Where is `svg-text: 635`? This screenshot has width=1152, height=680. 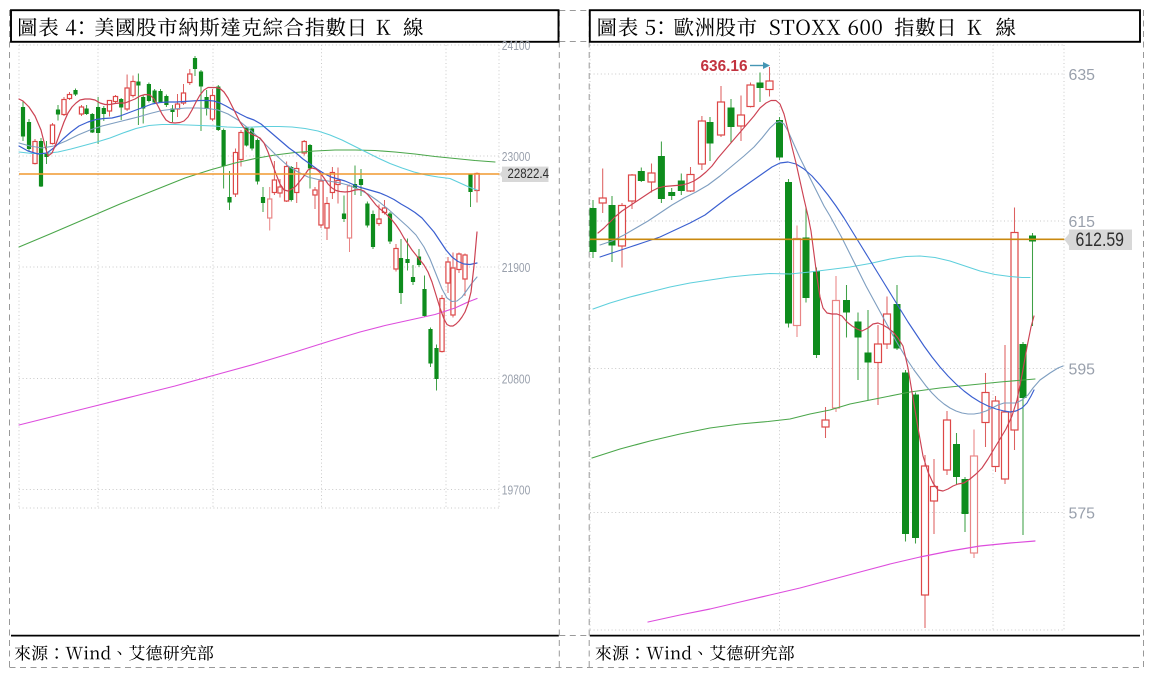 svg-text: 635 is located at coordinates (1082, 75).